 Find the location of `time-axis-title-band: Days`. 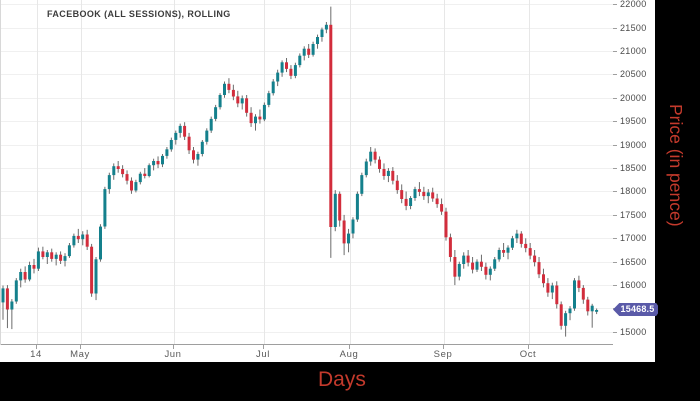

time-axis-title-band: Days is located at coordinates (327, 381).